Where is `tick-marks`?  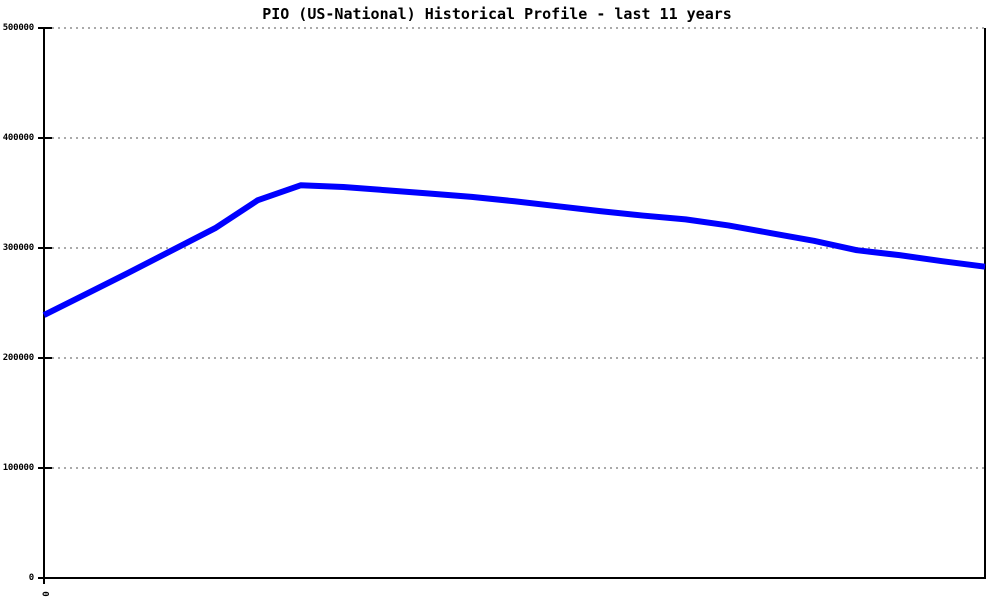
tick-marks is located at coordinates (45, 305).